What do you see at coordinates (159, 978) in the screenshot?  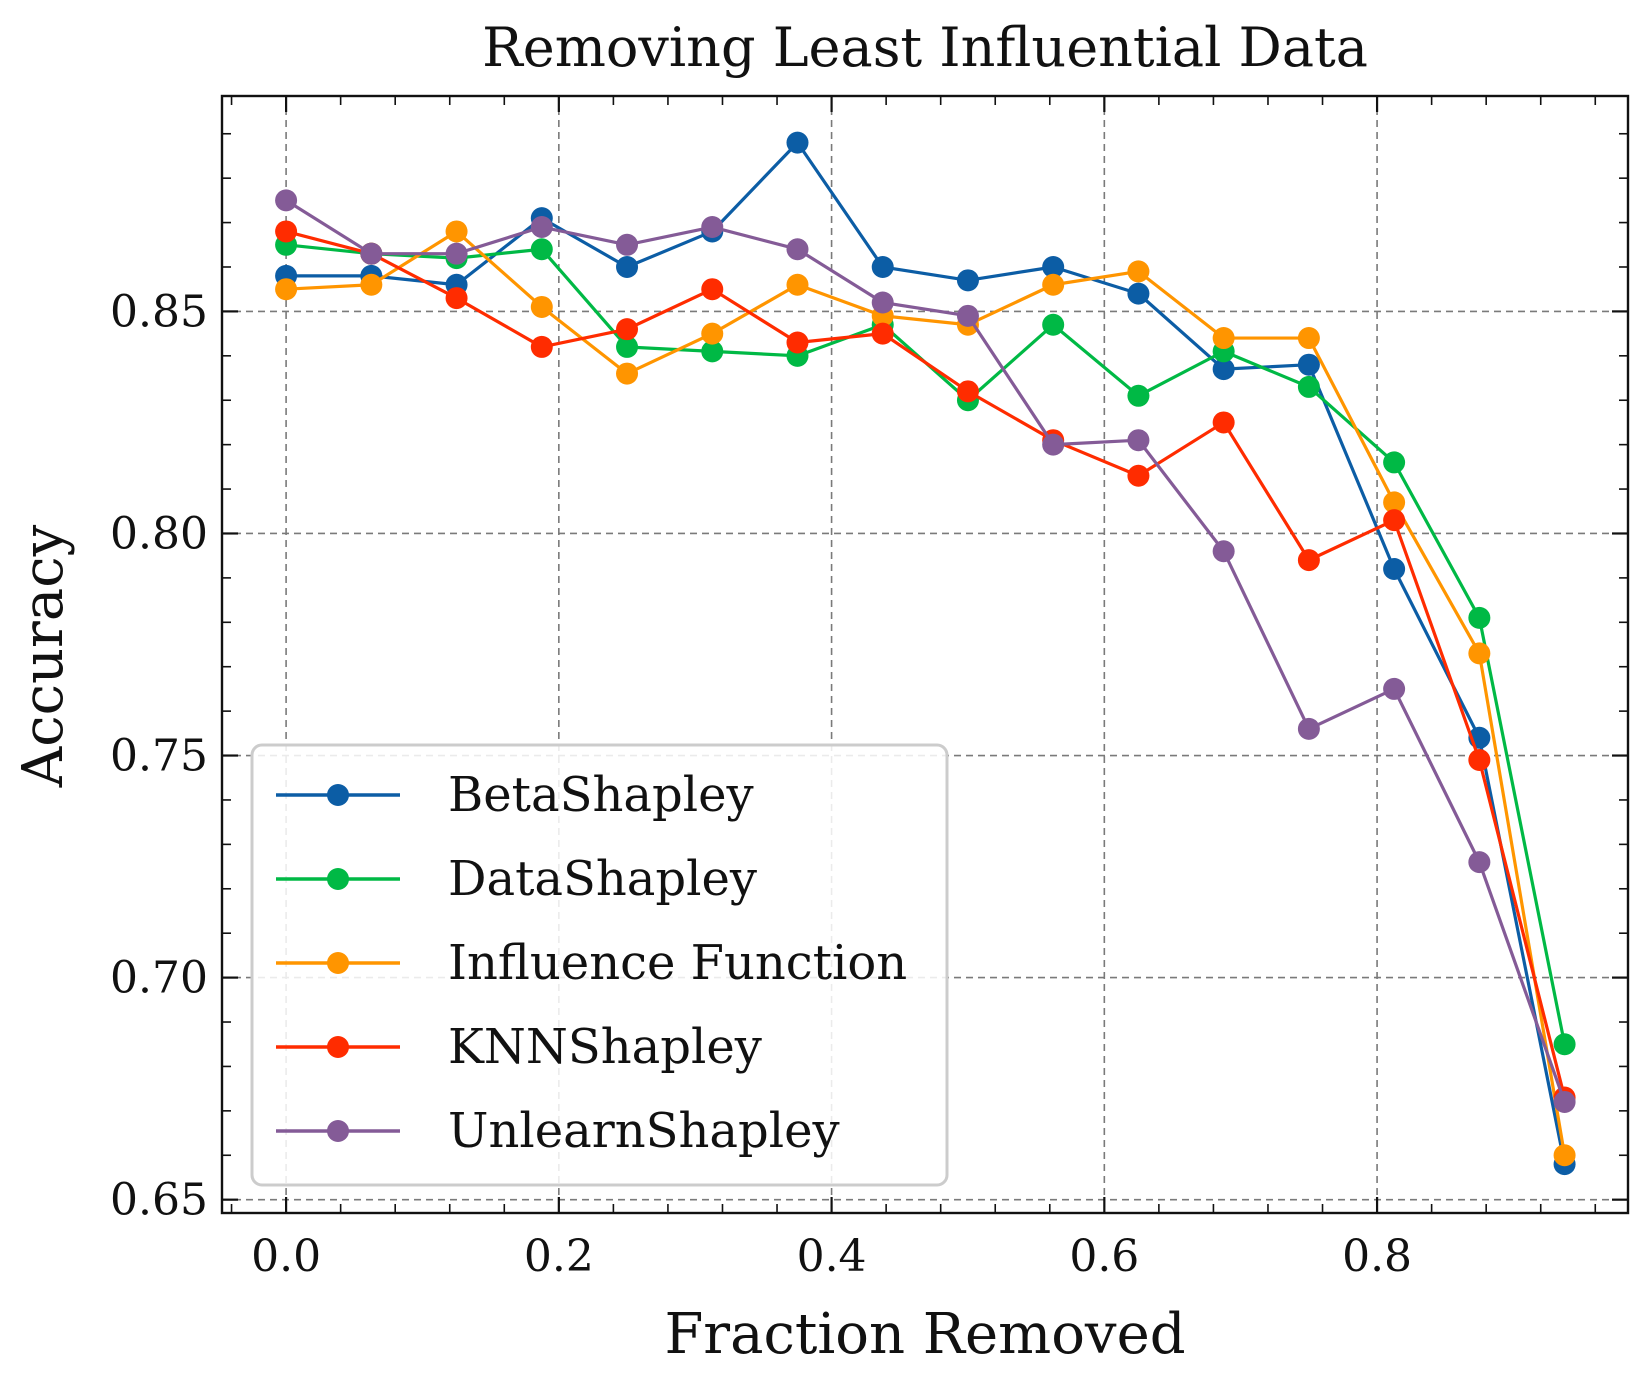 I see `y-tick-label: 0.70` at bounding box center [159, 978].